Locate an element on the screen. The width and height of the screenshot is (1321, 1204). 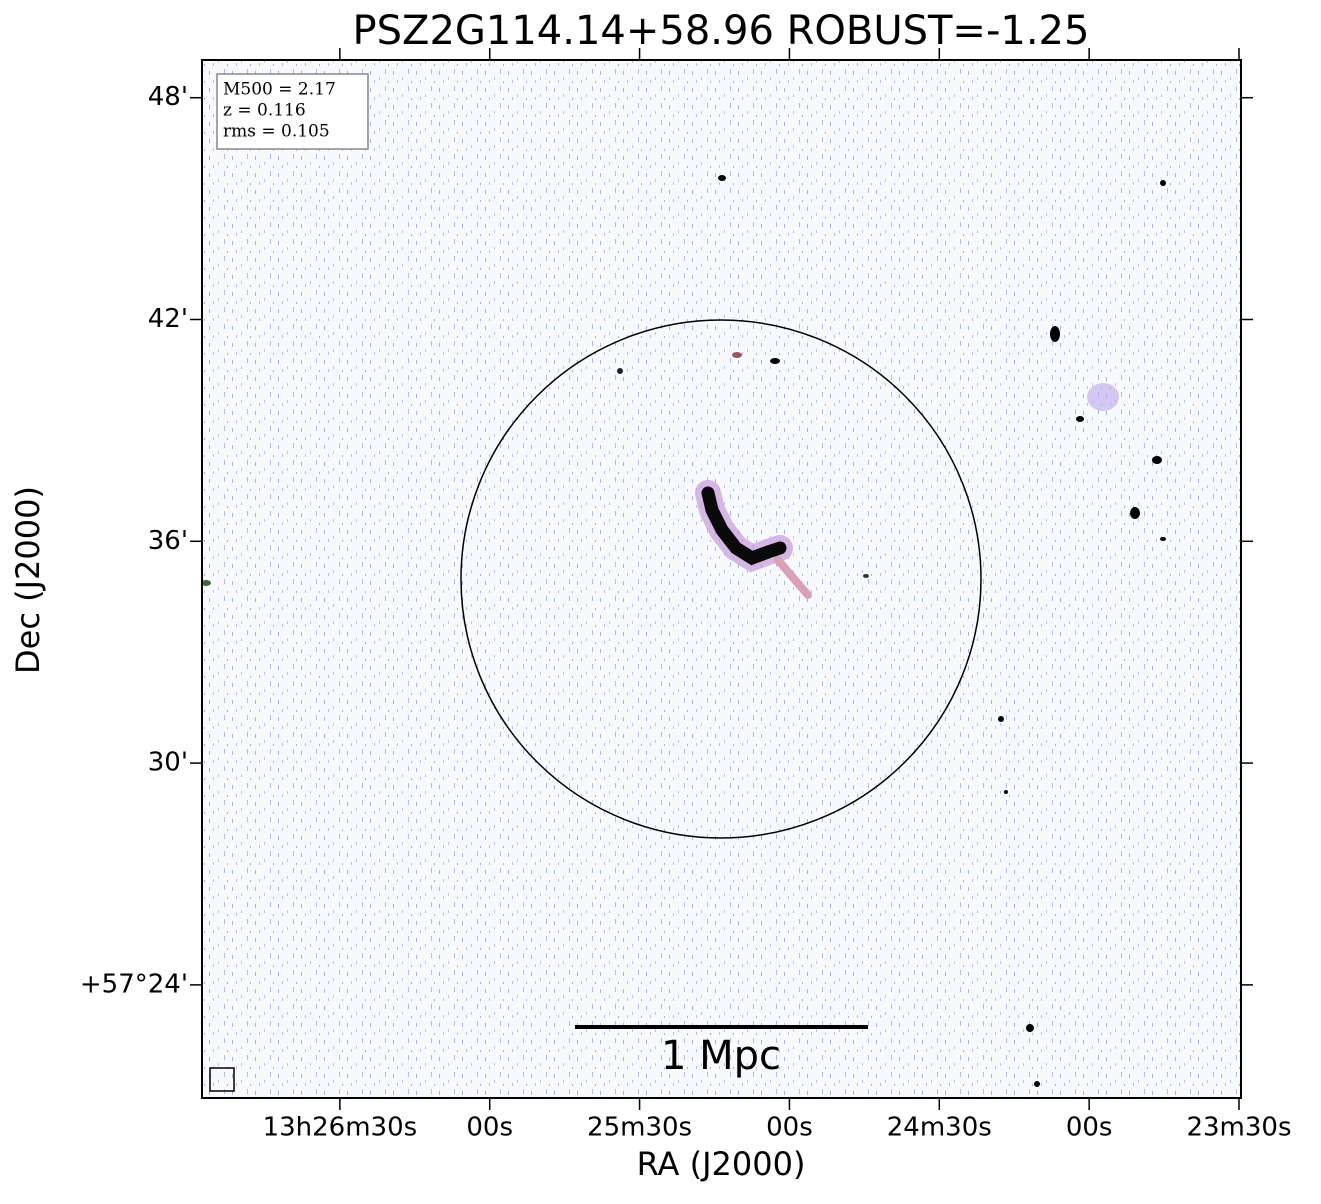
chart-title: PSZ2G114.14+58.96 ROBUST=-1.25 is located at coordinates (721, 31).